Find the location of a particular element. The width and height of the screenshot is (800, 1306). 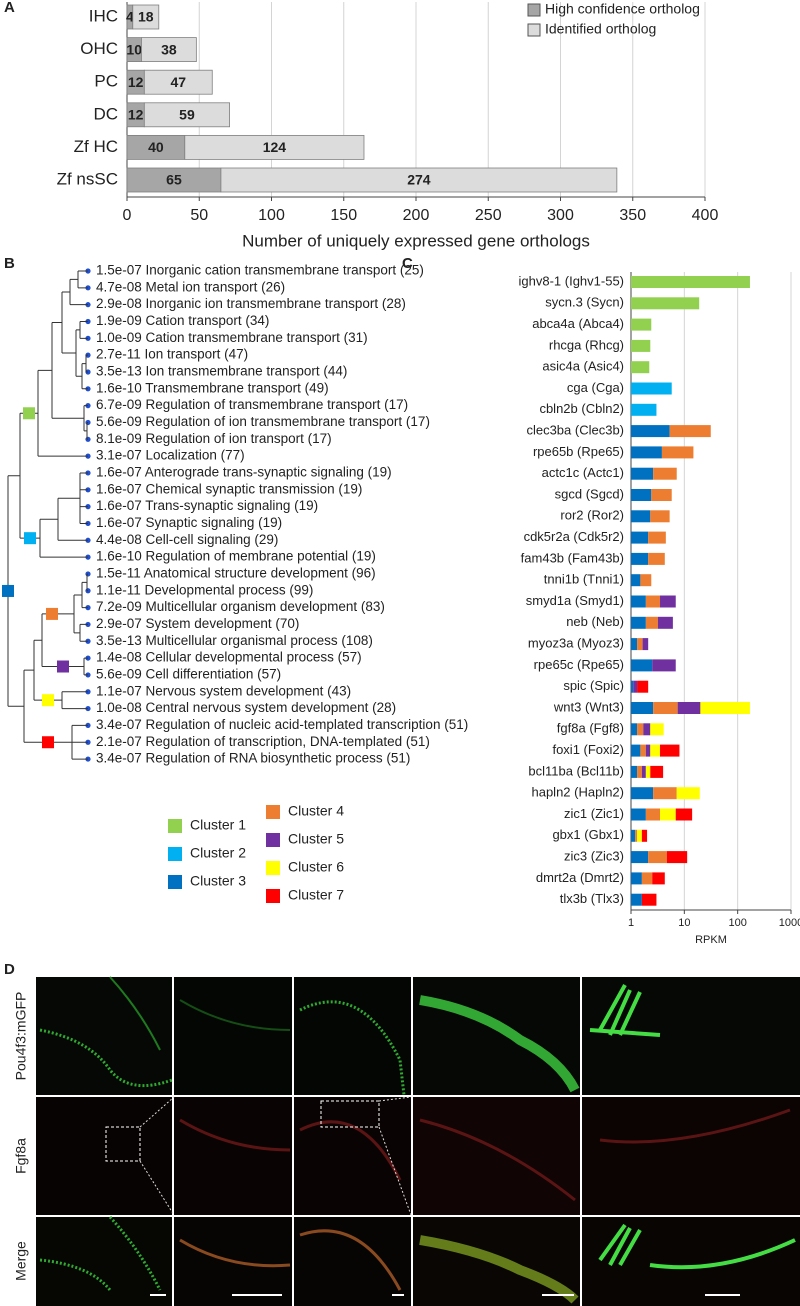

value-label: 18 is located at coordinates (146, 17).